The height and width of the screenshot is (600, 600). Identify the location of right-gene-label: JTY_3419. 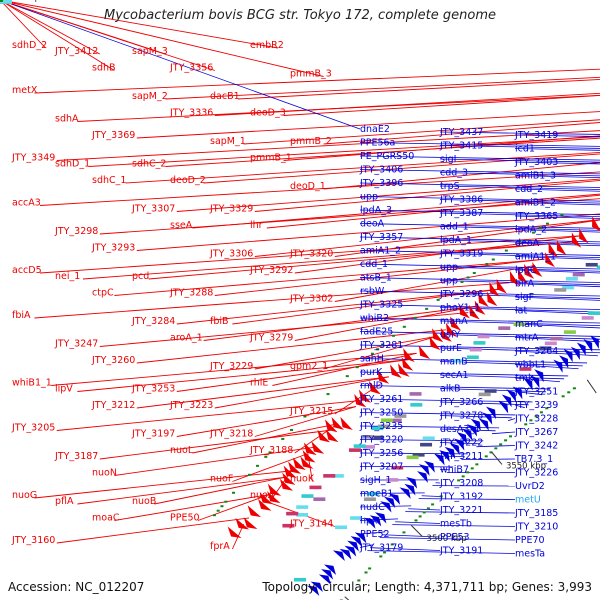
(536, 135).